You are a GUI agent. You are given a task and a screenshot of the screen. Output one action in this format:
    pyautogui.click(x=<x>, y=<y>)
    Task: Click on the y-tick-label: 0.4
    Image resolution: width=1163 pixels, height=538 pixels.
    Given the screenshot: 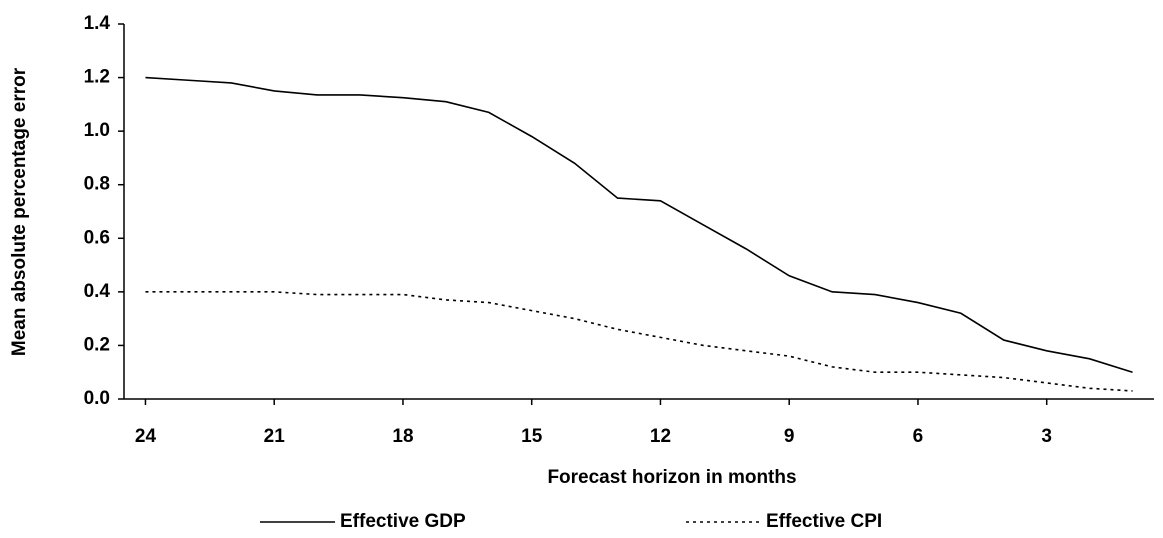 What is the action you would take?
    pyautogui.click(x=97, y=291)
    